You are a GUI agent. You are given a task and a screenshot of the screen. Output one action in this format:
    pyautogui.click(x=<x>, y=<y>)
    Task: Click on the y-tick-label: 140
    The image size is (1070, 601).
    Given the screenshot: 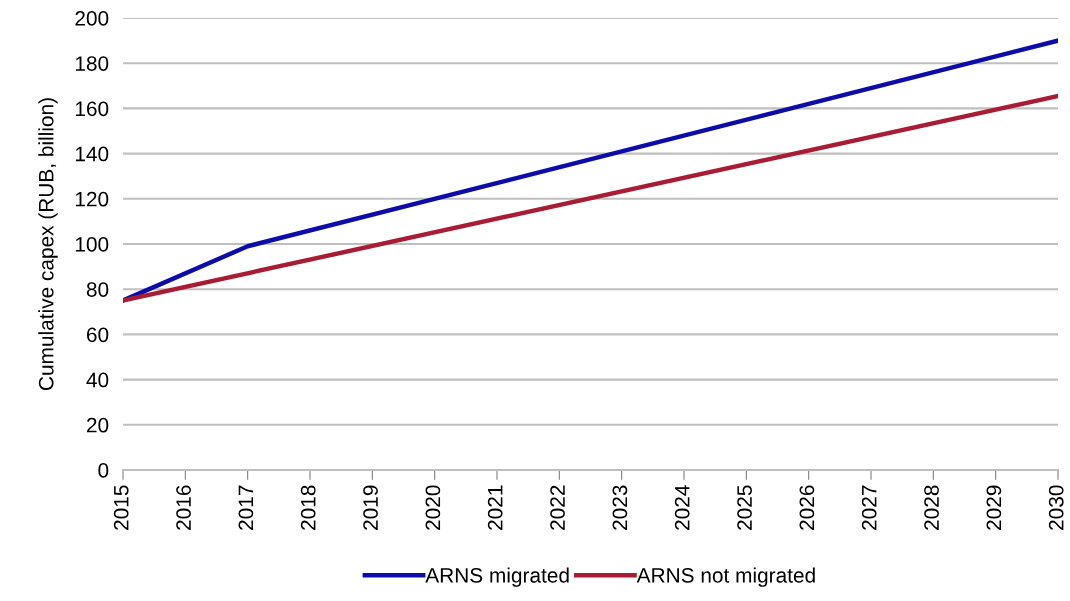 What is the action you would take?
    pyautogui.click(x=92, y=154)
    